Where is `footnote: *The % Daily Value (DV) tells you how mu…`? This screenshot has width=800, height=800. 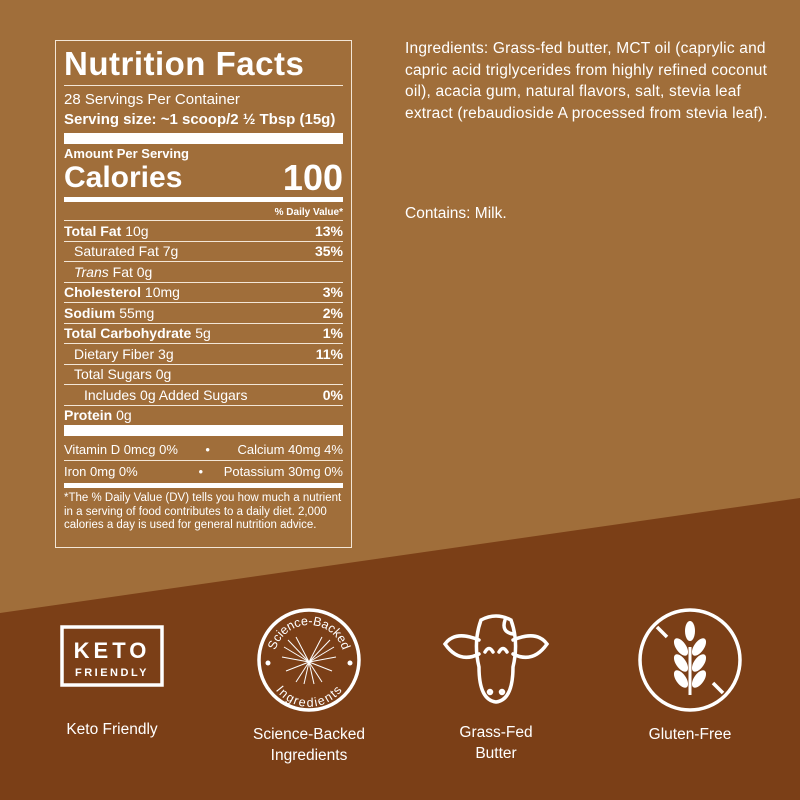 footnote: *The % Daily Value (DV) tells you how mu… is located at coordinates (203, 511).